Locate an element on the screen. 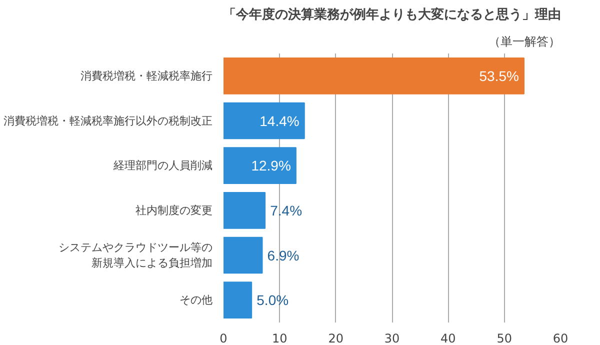  data-label: 7.4% is located at coordinates (286, 210).